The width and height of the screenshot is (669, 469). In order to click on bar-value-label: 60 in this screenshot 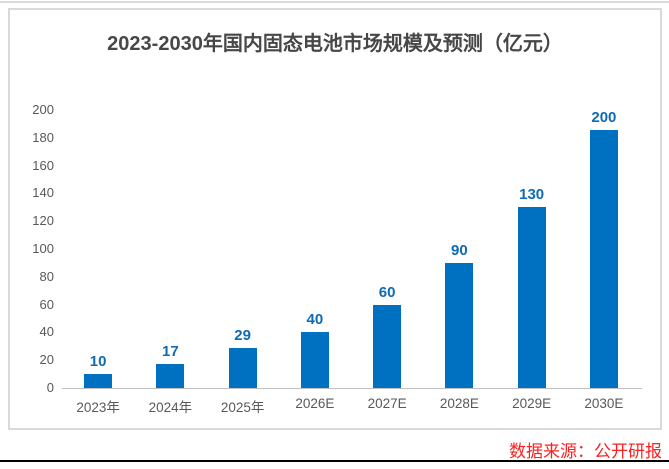, I will do `click(387, 292)`.